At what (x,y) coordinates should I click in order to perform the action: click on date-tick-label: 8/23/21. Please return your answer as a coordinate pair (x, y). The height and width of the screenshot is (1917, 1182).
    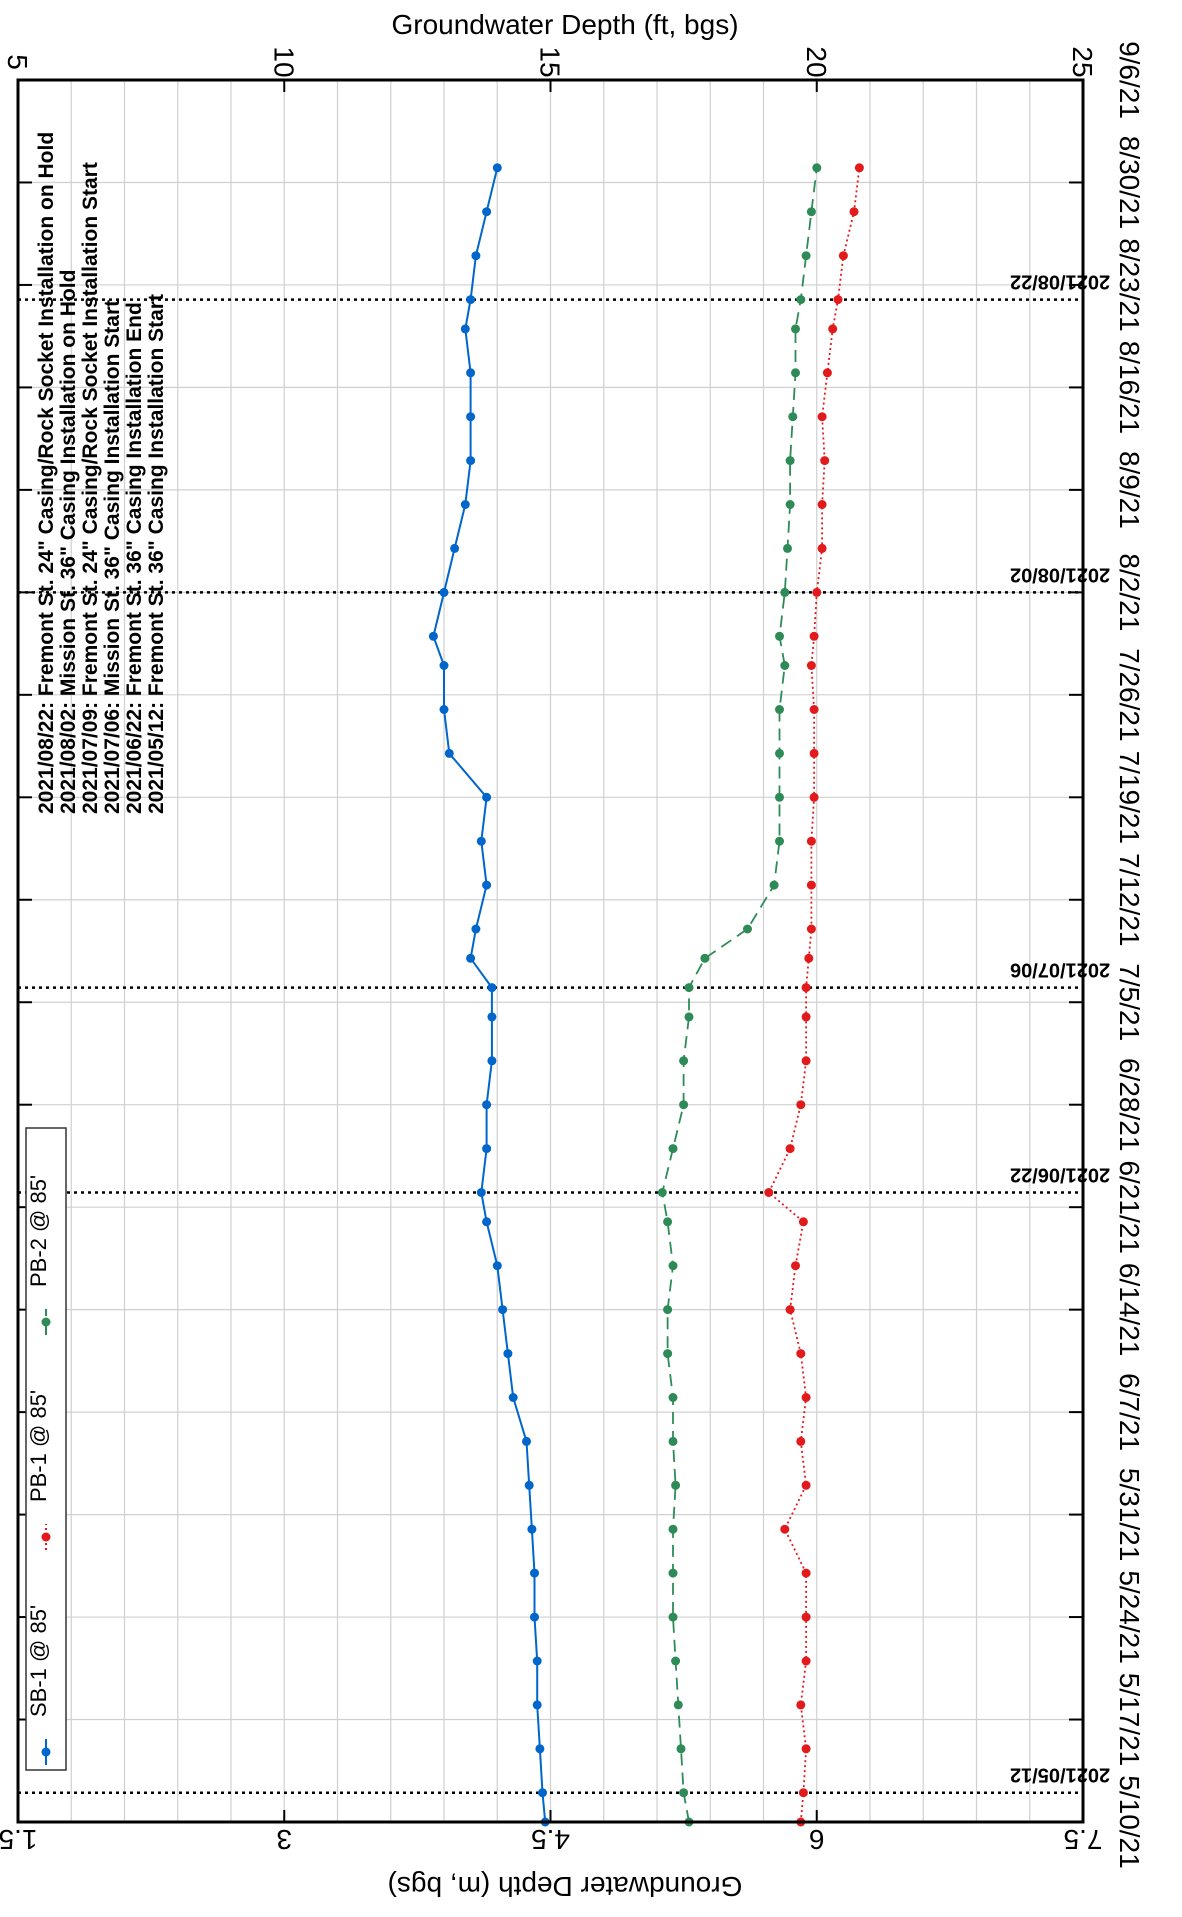
    Looking at the image, I should click on (1129, 284).